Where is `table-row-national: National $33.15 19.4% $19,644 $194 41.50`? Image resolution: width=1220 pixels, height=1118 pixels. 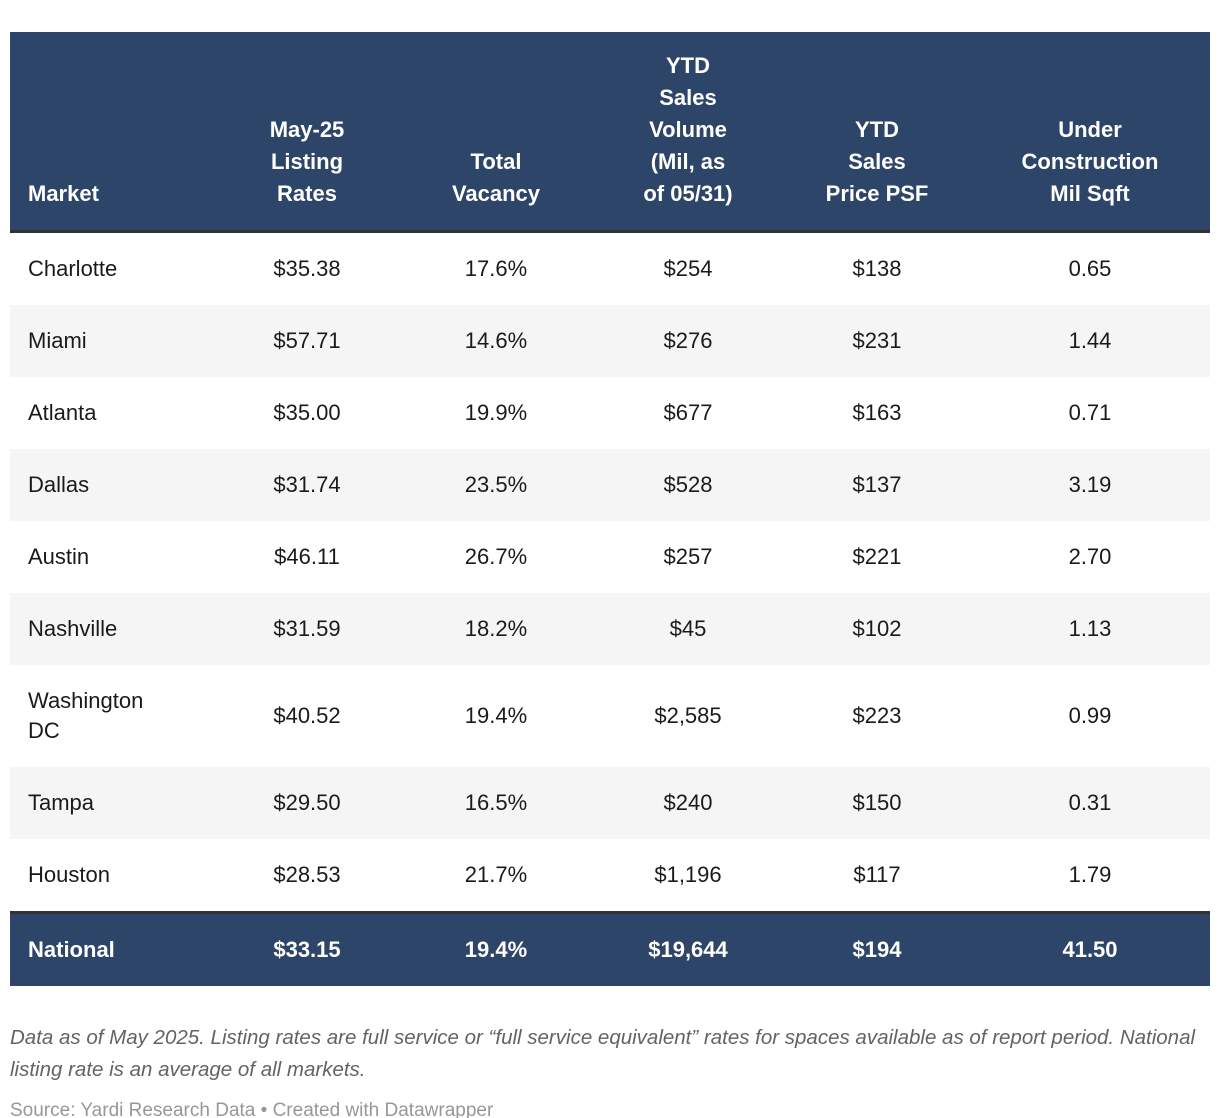 table-row-national: National $33.15 19.4% $19,644 $194 41.50 is located at coordinates (610, 948).